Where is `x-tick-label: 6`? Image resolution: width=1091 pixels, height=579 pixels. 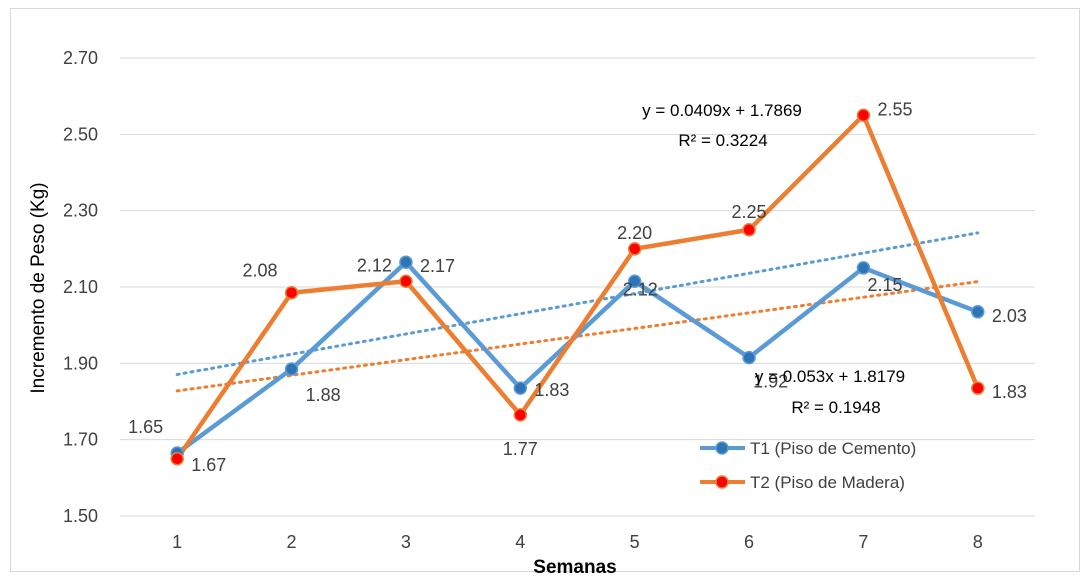
x-tick-label: 6 is located at coordinates (749, 542).